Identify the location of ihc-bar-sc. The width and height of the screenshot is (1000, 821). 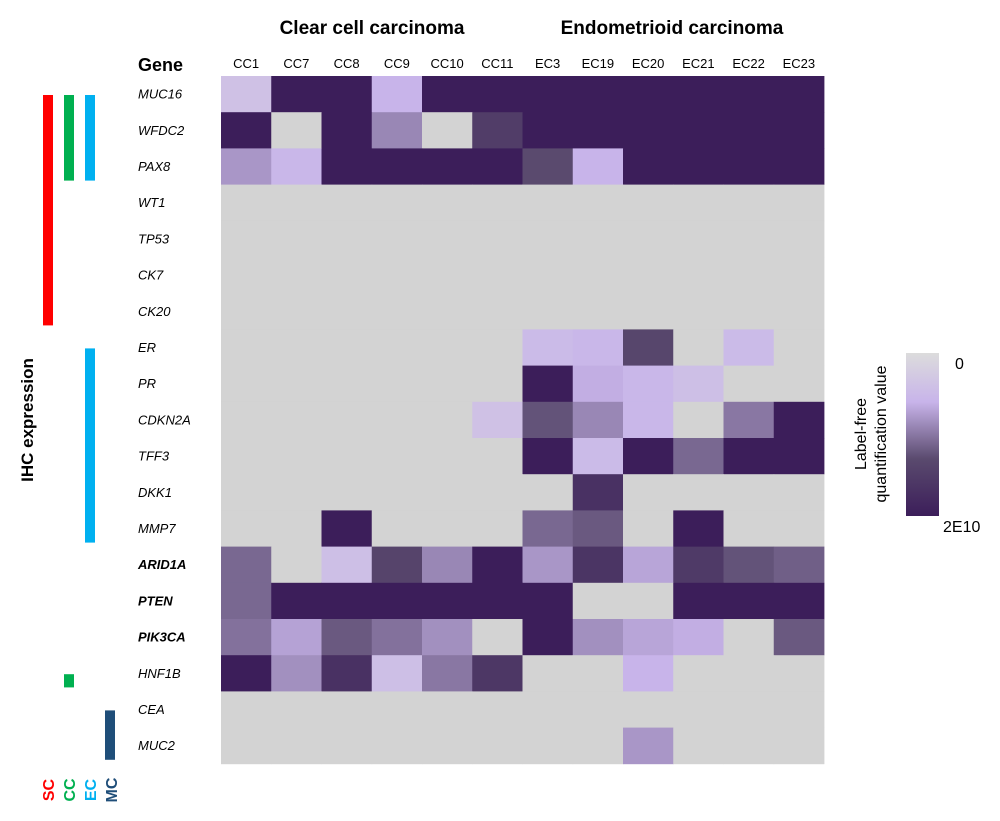
(48, 210).